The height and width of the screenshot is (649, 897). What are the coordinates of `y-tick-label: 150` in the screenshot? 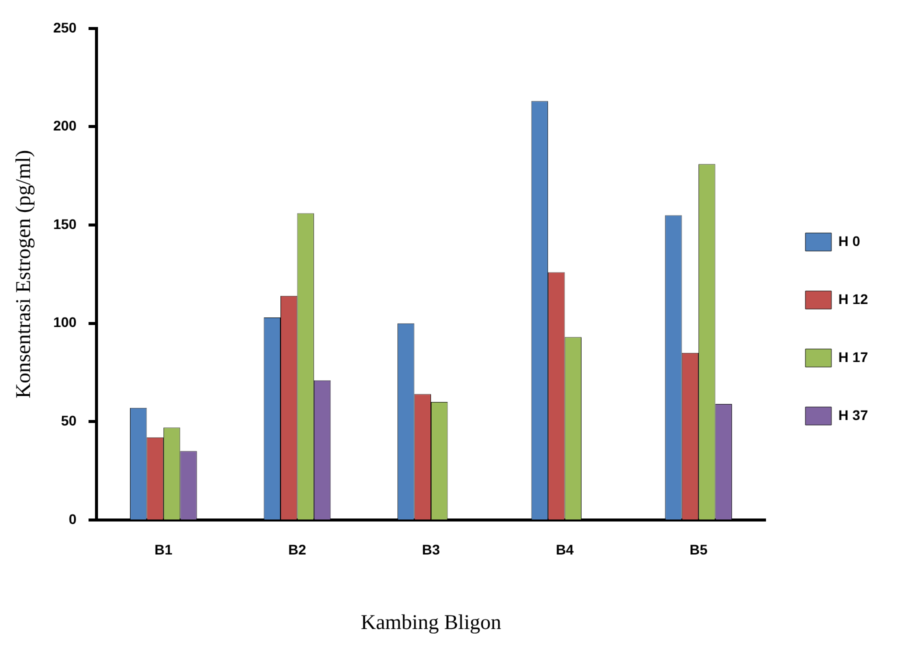 It's located at (65, 224).